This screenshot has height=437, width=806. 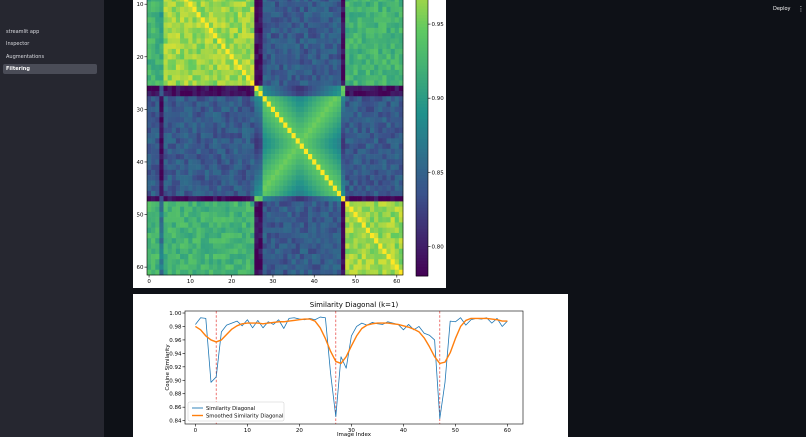 What do you see at coordinates (149, 282) in the screenshot?
I see `x-tick-label: 0` at bounding box center [149, 282].